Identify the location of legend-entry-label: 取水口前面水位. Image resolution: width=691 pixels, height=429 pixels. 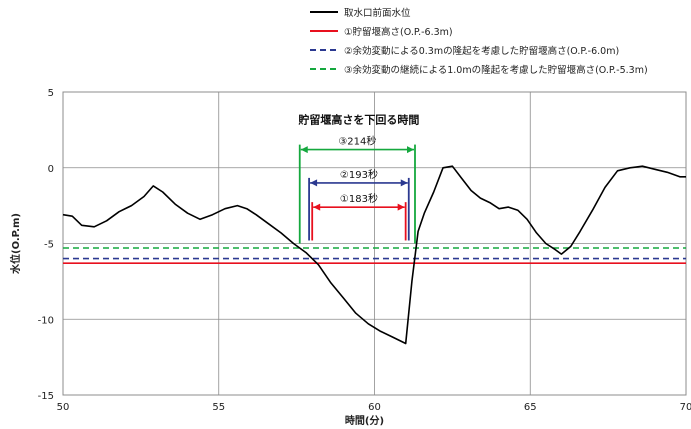
(377, 13).